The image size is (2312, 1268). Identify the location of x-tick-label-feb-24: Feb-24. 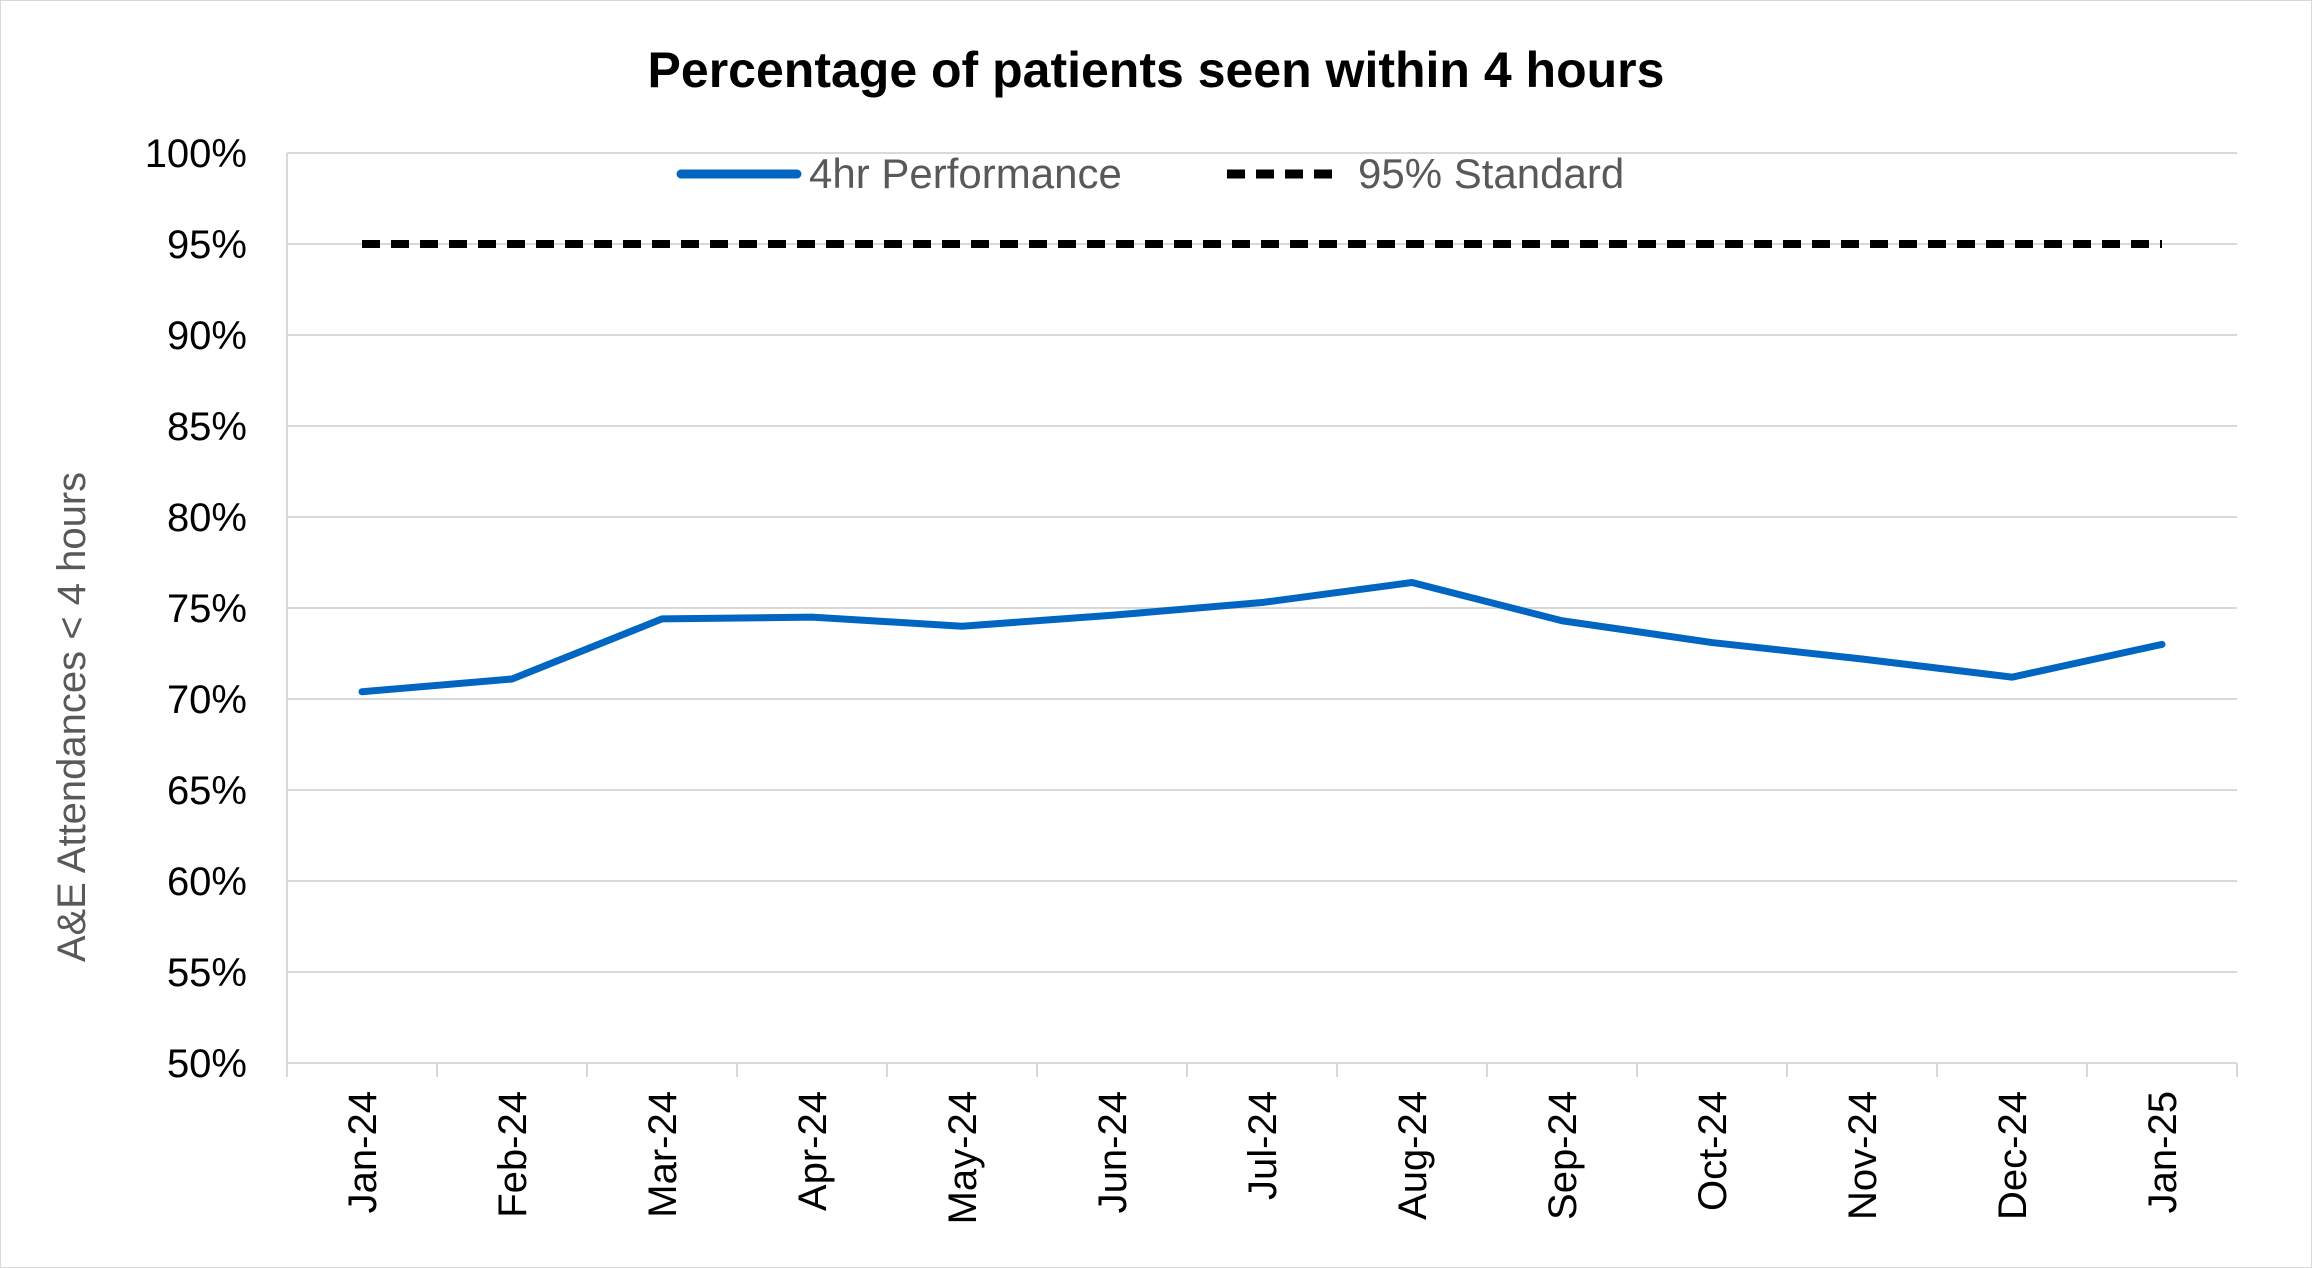
(513, 1154).